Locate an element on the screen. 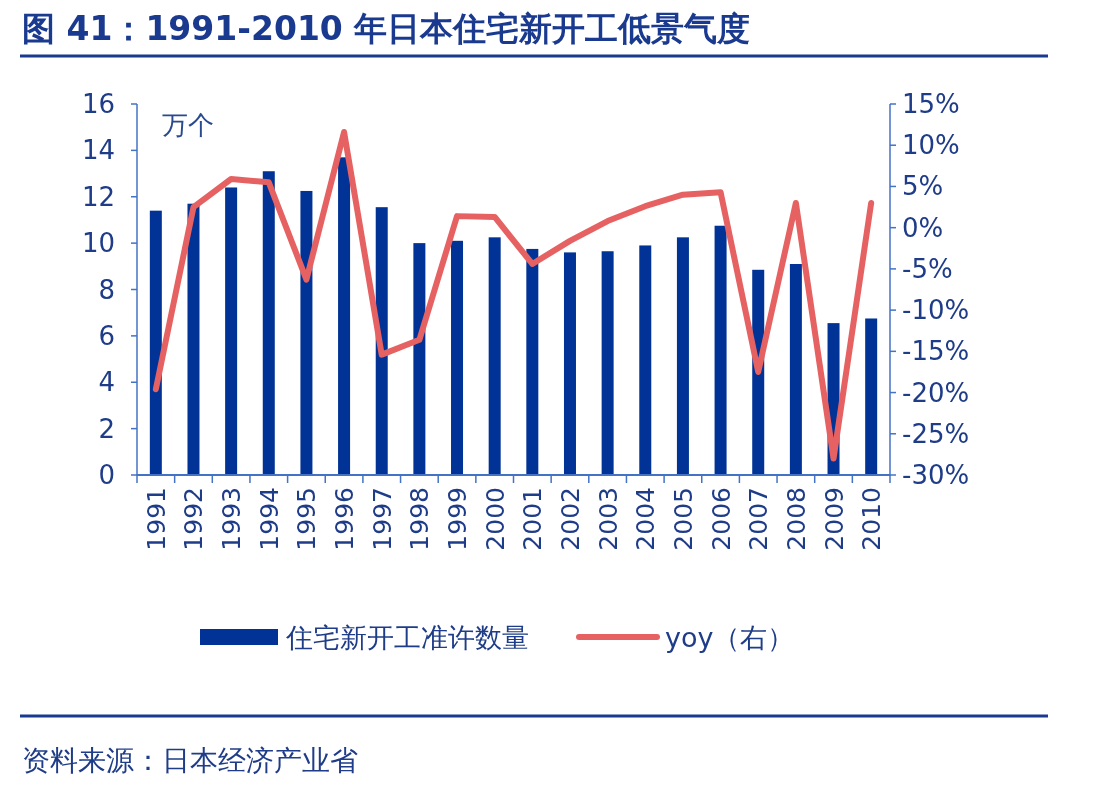  legend-label: 住宅新开工准许数量 is located at coordinates (407, 637).